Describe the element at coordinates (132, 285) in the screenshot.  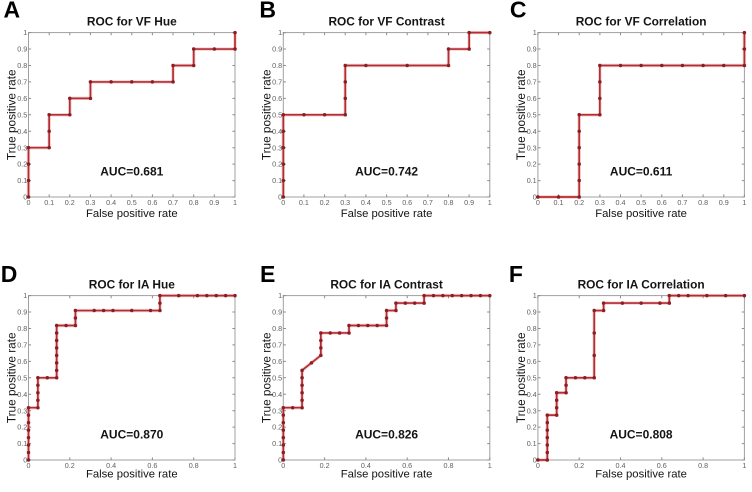
I see `svg-text: ROC for IA Hue` at that location.